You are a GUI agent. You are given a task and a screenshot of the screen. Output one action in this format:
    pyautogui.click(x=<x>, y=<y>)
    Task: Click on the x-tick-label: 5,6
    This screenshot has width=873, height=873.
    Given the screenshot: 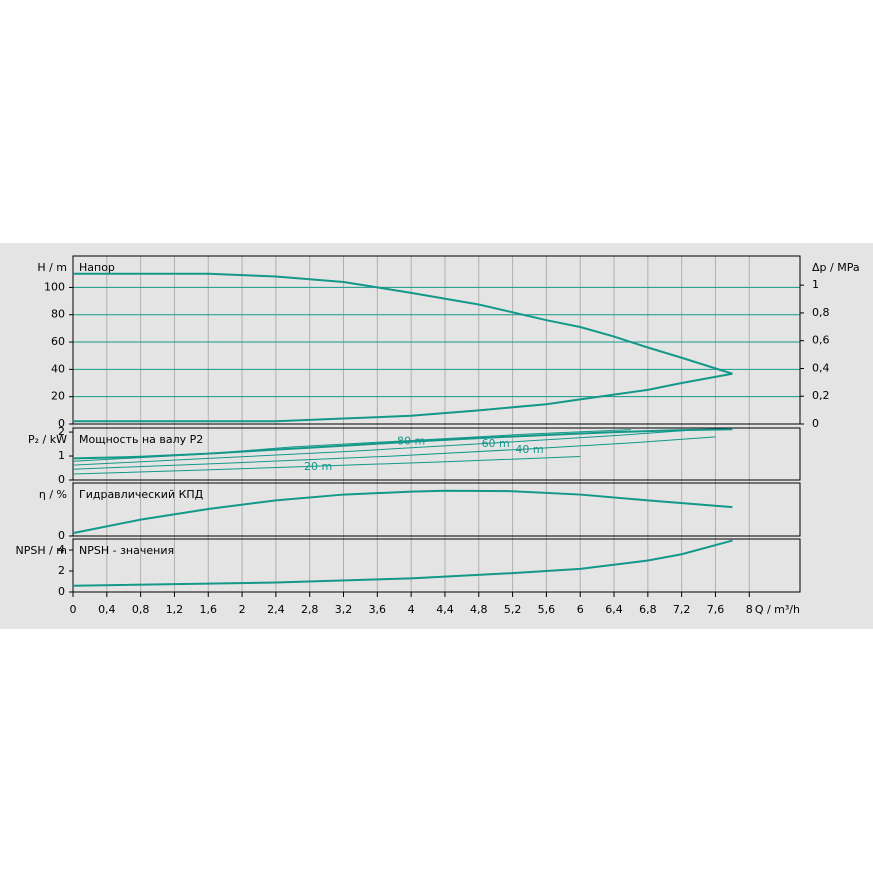 What is the action you would take?
    pyautogui.click(x=547, y=609)
    